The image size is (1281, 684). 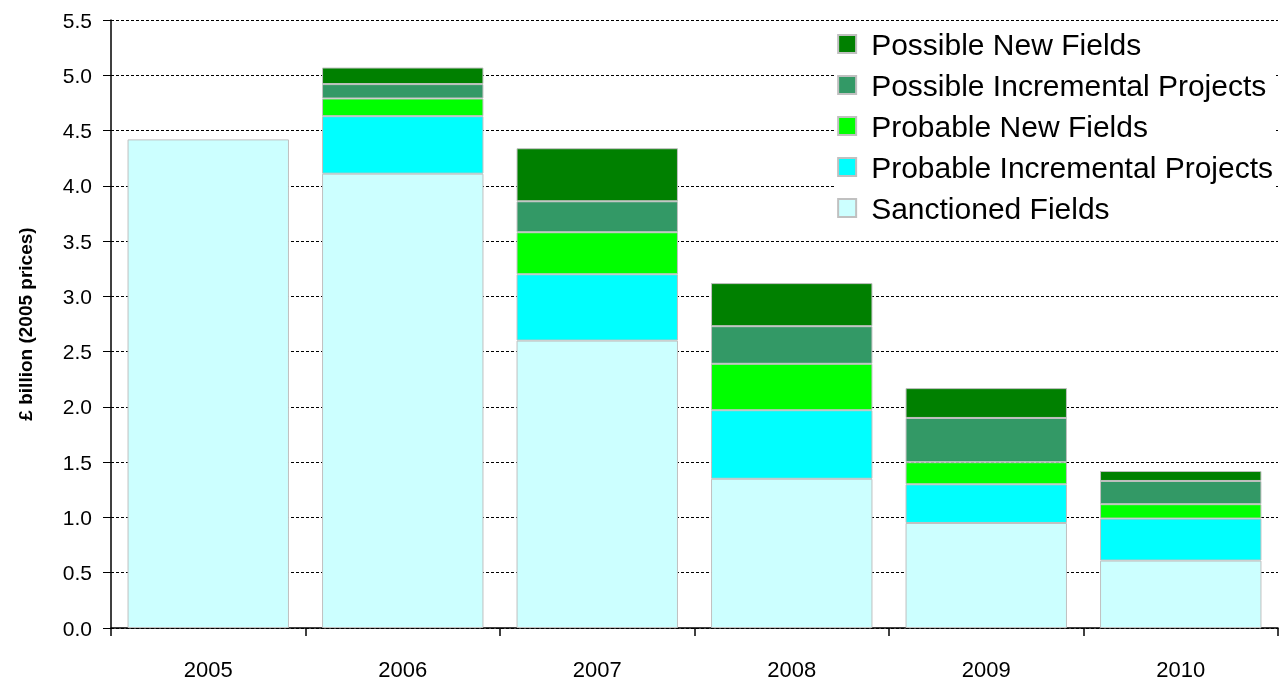 What do you see at coordinates (1006, 44) in the screenshot?
I see `legend-label: Possible New Fields` at bounding box center [1006, 44].